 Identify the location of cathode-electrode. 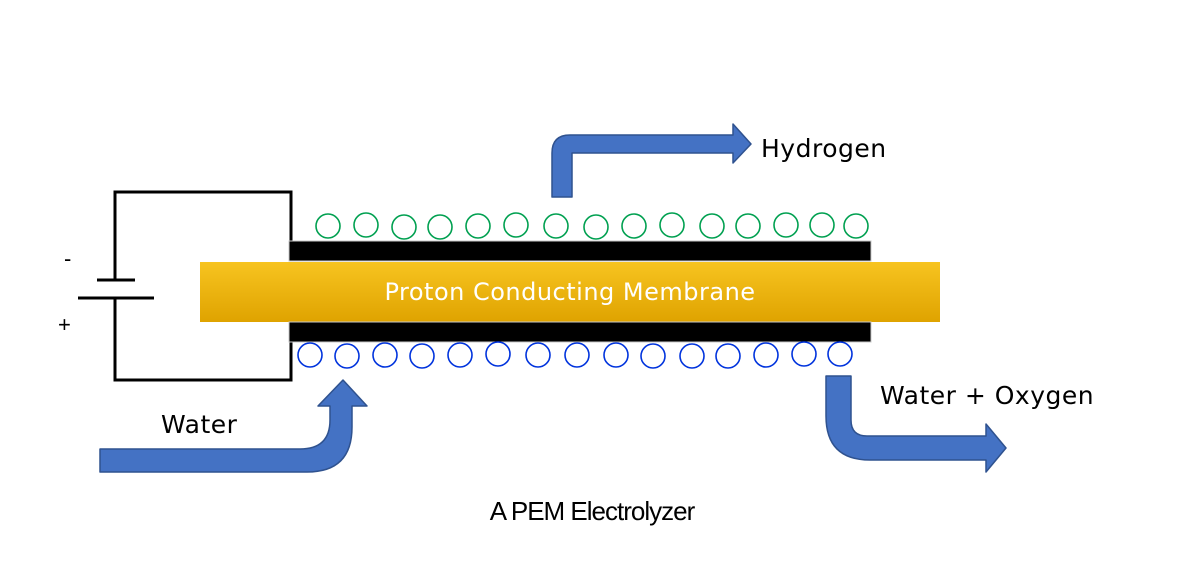
(580, 251).